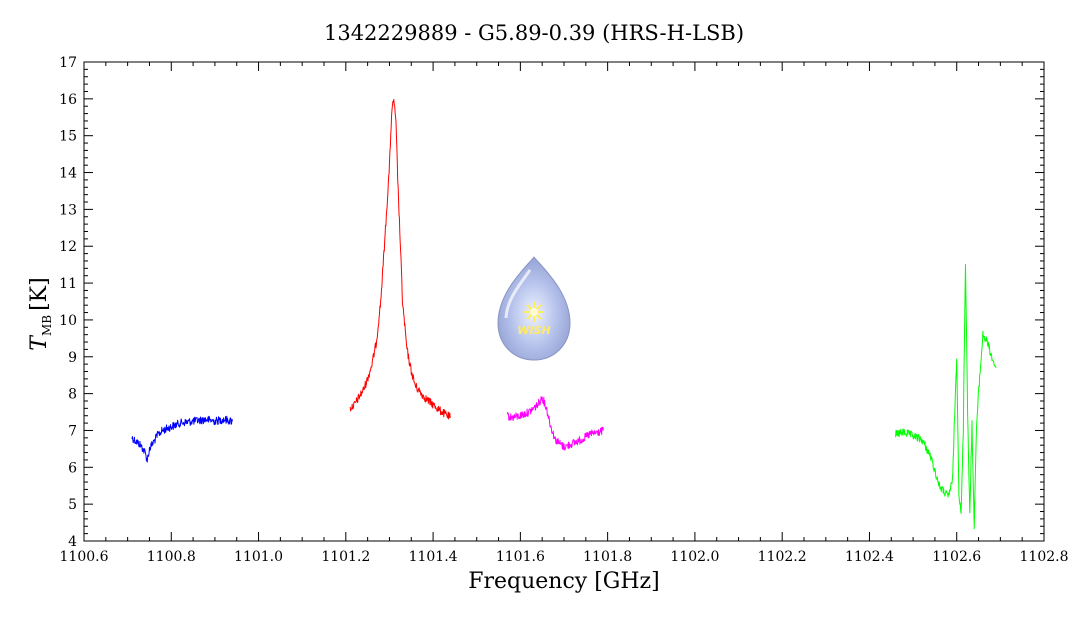 This screenshot has width=1068, height=618. What do you see at coordinates (68, 321) in the screenshot?
I see `y-tick-label: 10` at bounding box center [68, 321].